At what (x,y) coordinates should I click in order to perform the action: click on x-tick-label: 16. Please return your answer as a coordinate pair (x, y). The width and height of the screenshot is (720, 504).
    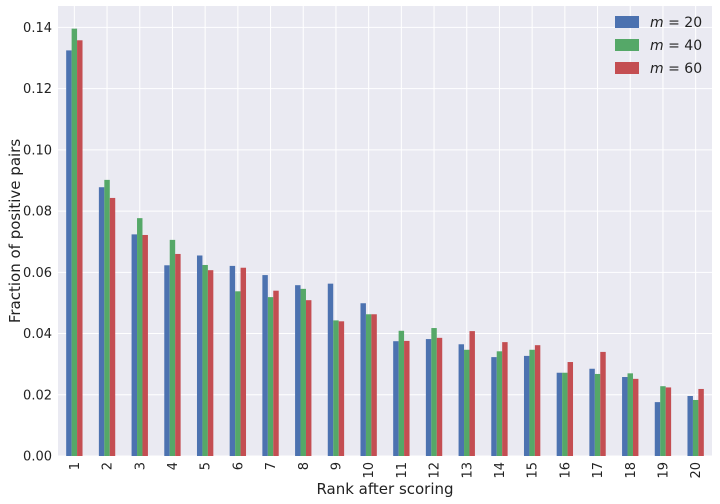
    Looking at the image, I should click on (565, 470).